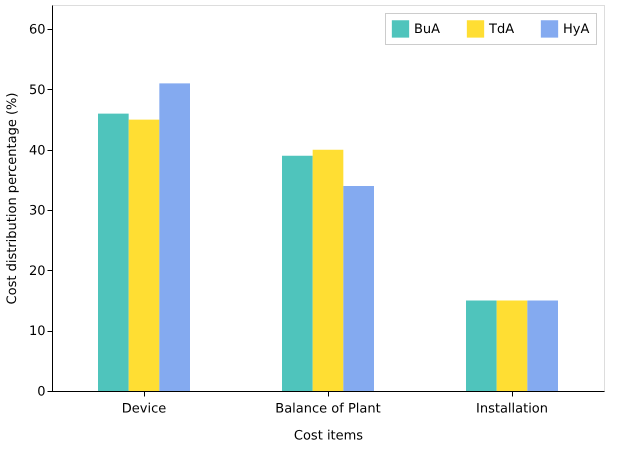  Describe the element at coordinates (328, 409) in the screenshot. I see `x-tick-label: Balance of Plant` at that location.